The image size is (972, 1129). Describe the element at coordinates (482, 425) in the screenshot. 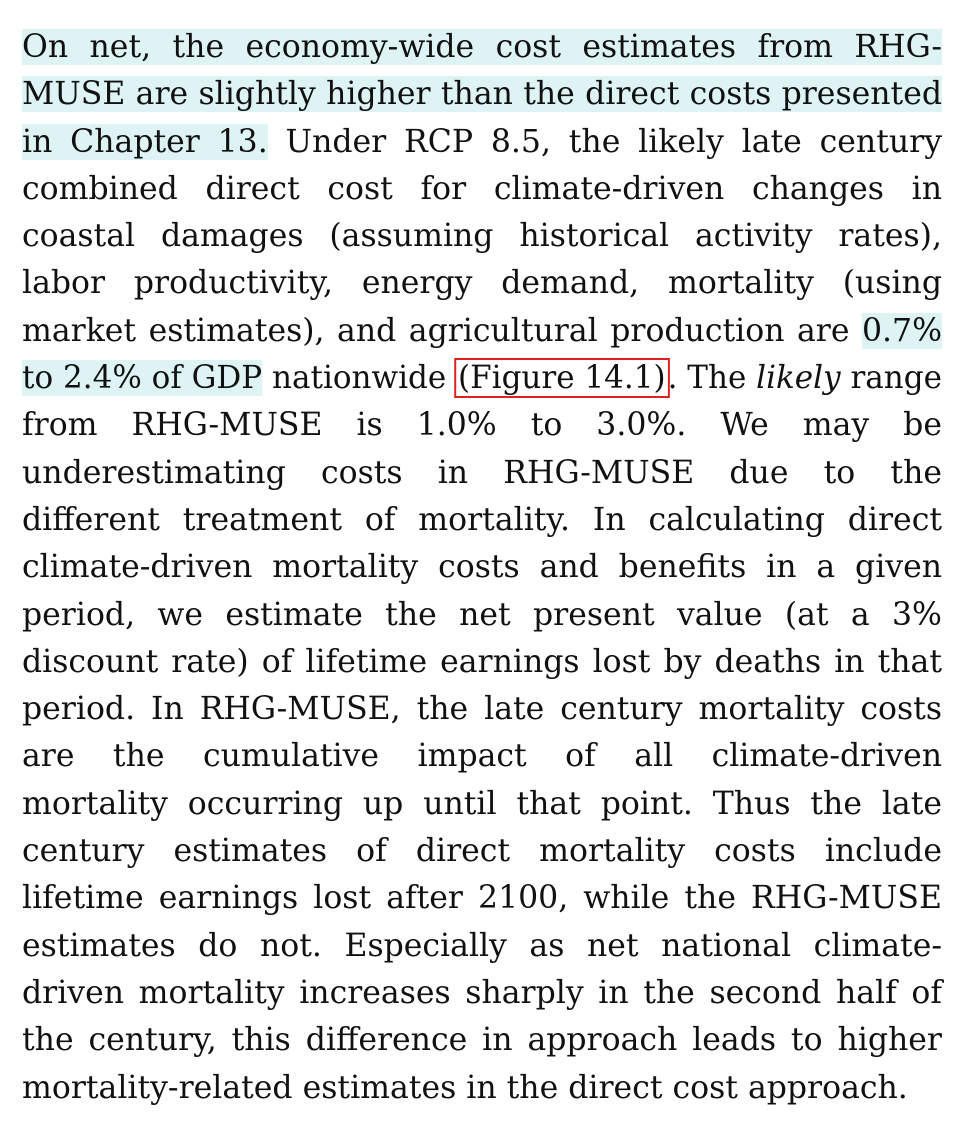

I see `text-line: from RHG-MUSE is 1.0% to 3.0%. We may be` at that location.